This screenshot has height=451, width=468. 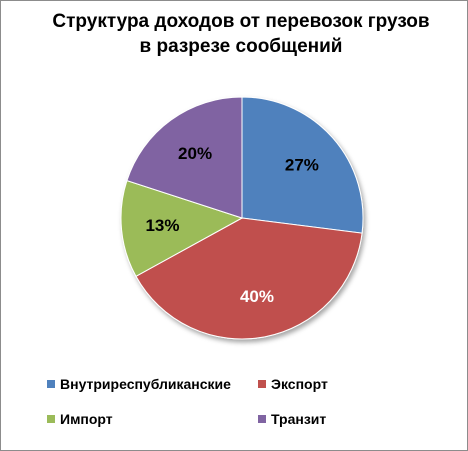 What do you see at coordinates (299, 384) in the screenshot?
I see `legend-label-export: Экспорт` at bounding box center [299, 384].